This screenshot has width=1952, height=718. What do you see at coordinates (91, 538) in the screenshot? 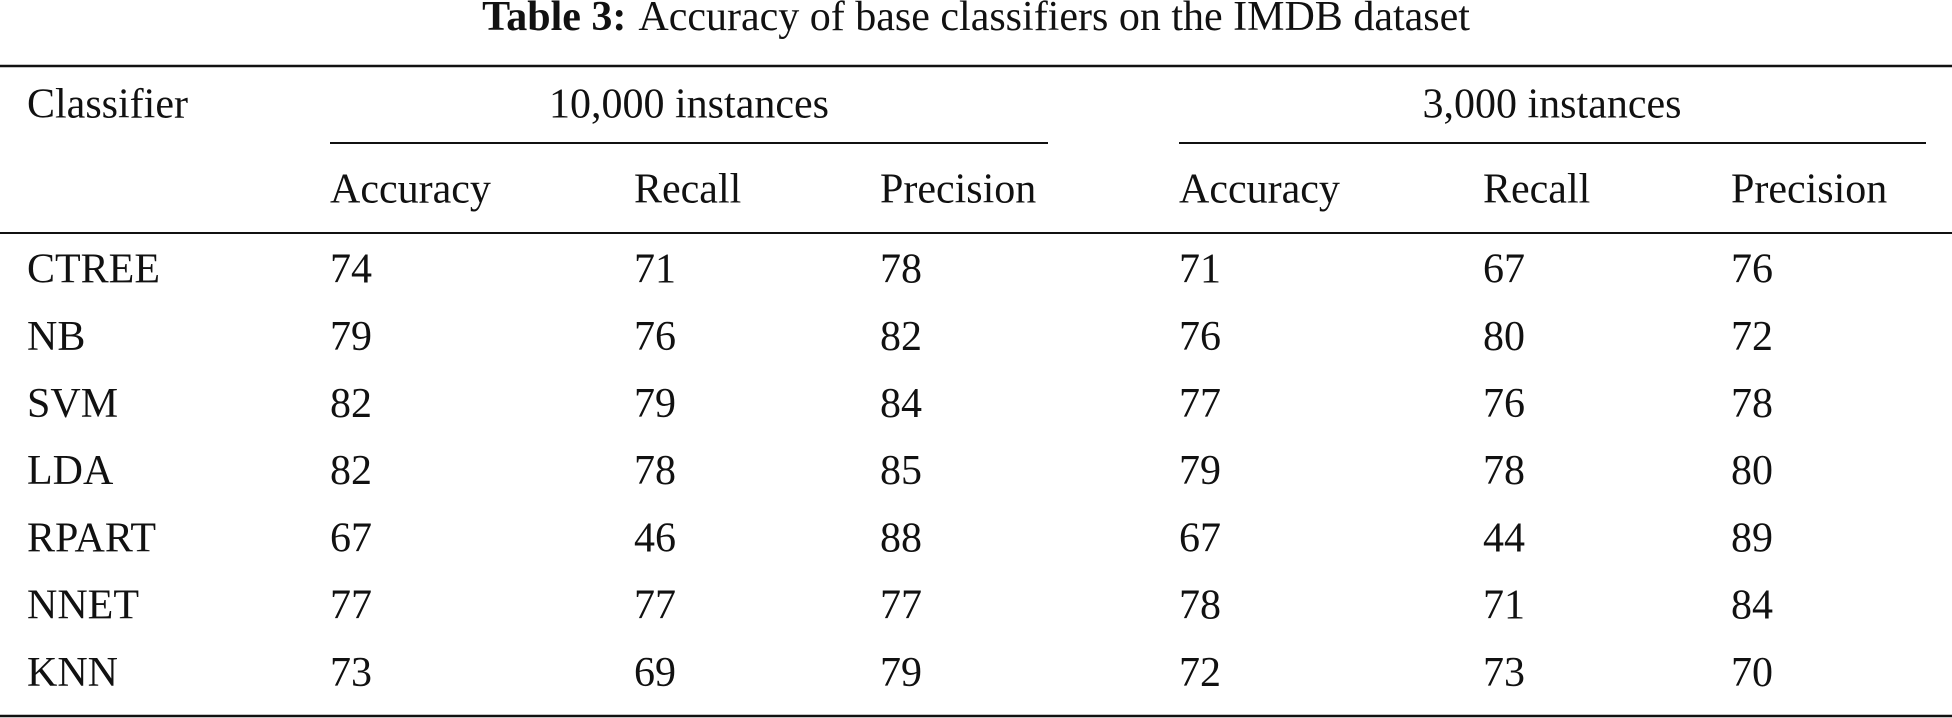
I see `row-label: RPART` at bounding box center [91, 538].